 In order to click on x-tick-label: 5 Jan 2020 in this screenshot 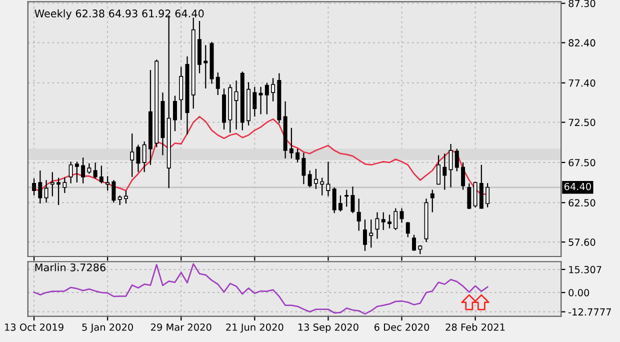, I will do `click(107, 328)`.